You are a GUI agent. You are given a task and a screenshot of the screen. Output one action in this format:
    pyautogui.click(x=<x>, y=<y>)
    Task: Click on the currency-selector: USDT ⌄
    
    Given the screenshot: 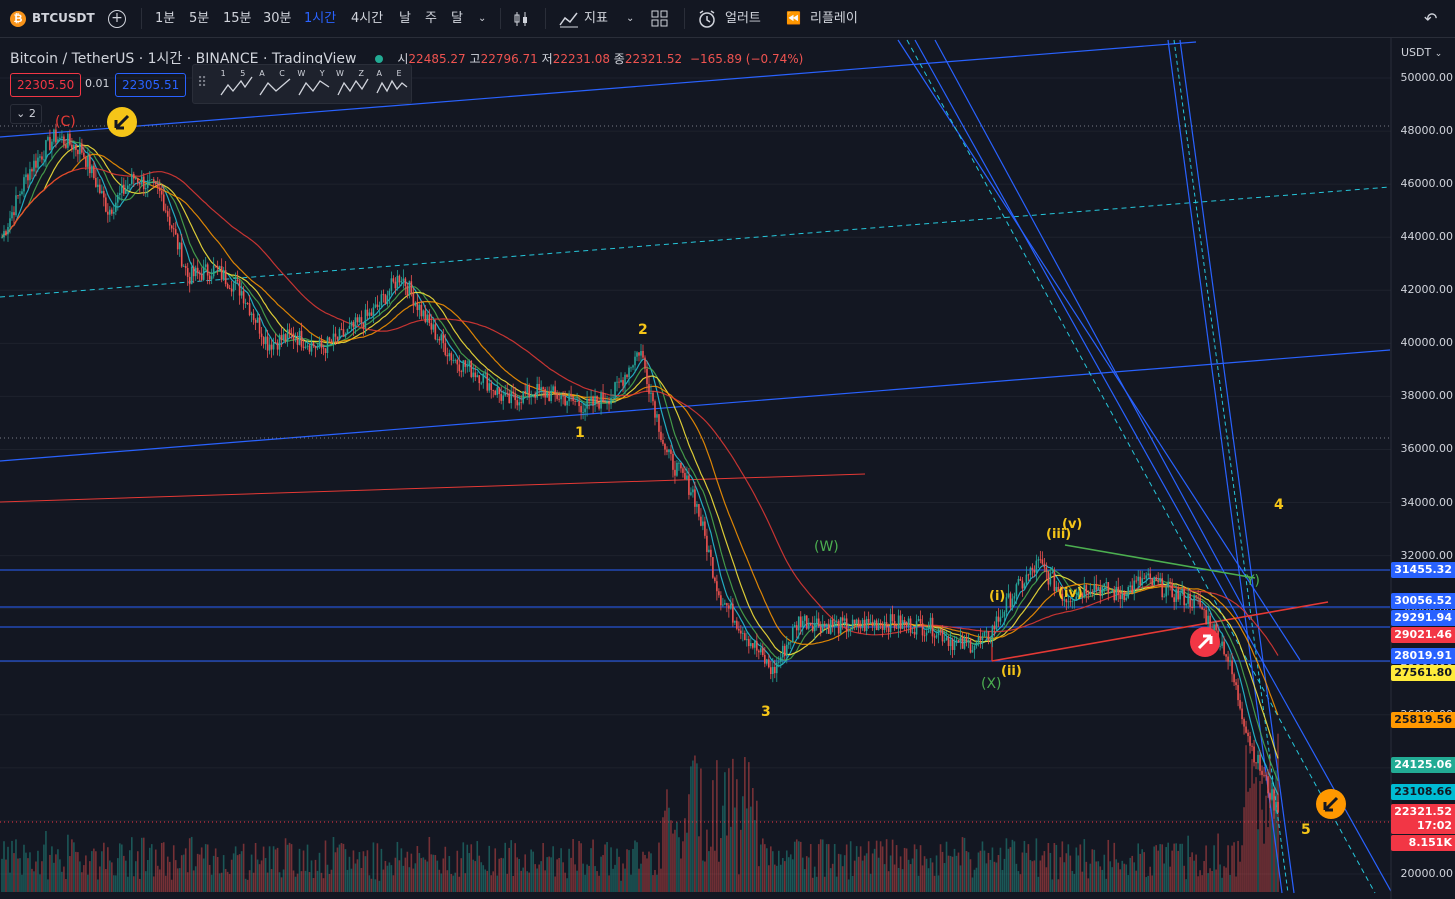 What is the action you would take?
    pyautogui.click(x=1421, y=52)
    